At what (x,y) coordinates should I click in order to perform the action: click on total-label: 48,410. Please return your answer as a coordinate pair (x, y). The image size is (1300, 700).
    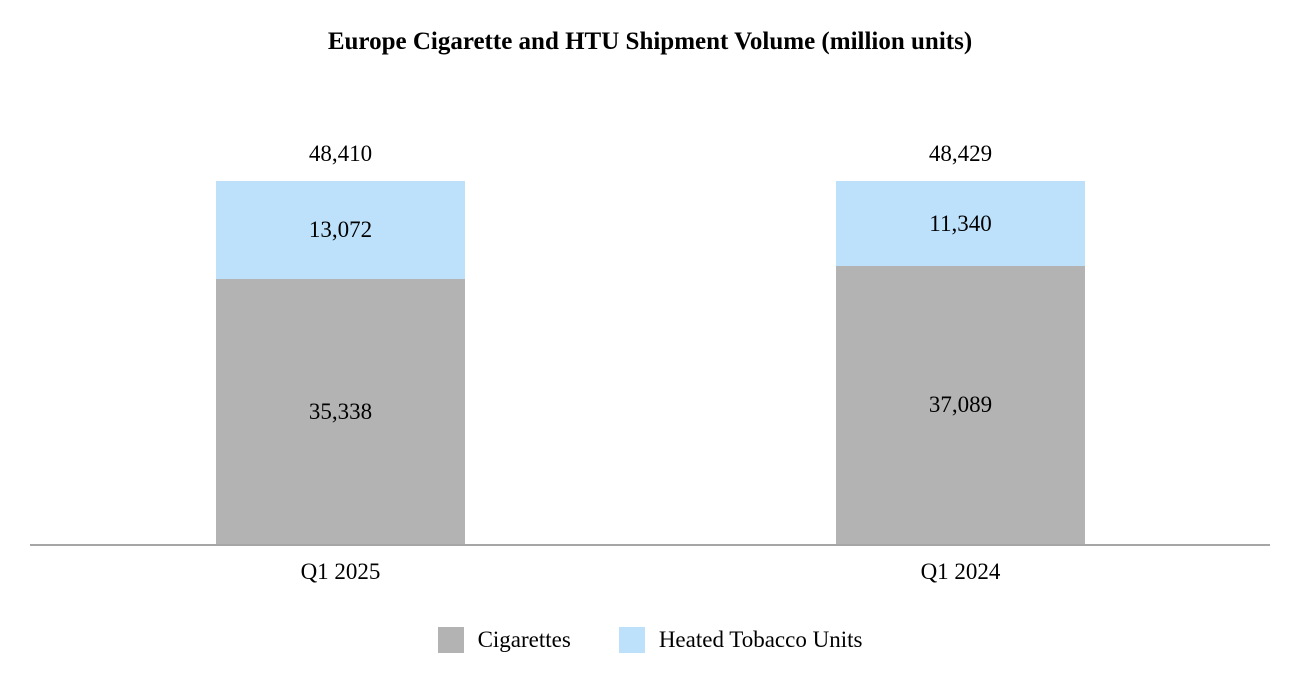
    Looking at the image, I should click on (340, 153).